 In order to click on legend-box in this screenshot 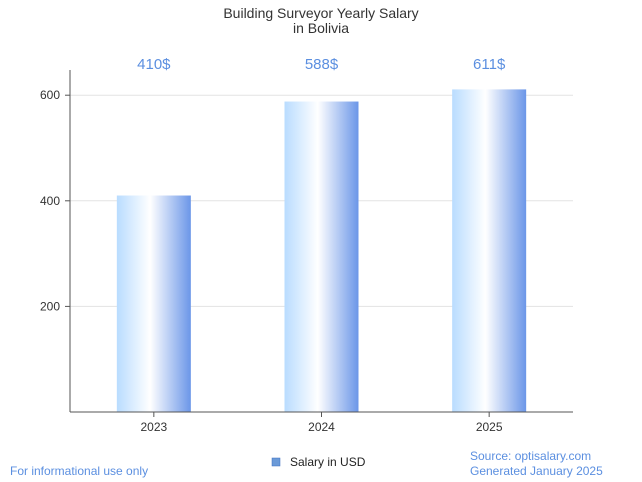, I will do `click(324, 462)`.